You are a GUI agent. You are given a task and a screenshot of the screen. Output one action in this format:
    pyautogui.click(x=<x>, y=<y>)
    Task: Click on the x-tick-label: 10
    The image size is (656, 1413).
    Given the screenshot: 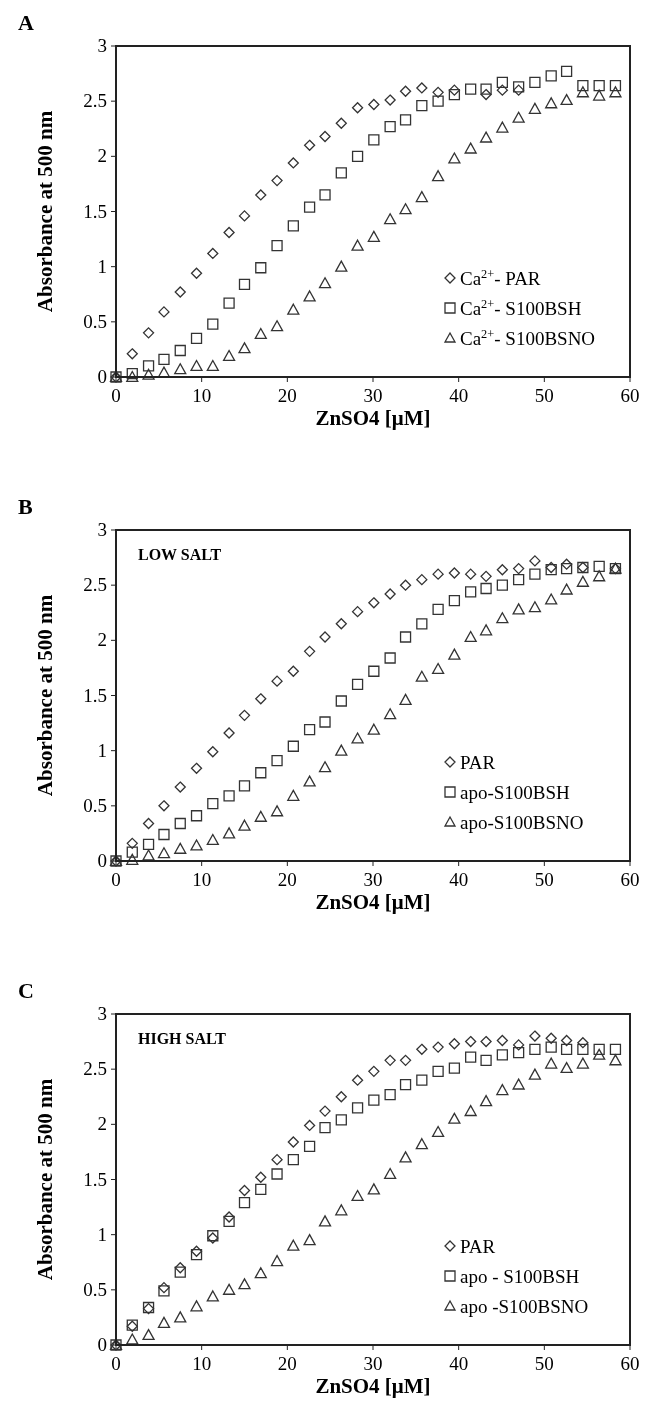 What is the action you would take?
    pyautogui.click(x=202, y=879)
    